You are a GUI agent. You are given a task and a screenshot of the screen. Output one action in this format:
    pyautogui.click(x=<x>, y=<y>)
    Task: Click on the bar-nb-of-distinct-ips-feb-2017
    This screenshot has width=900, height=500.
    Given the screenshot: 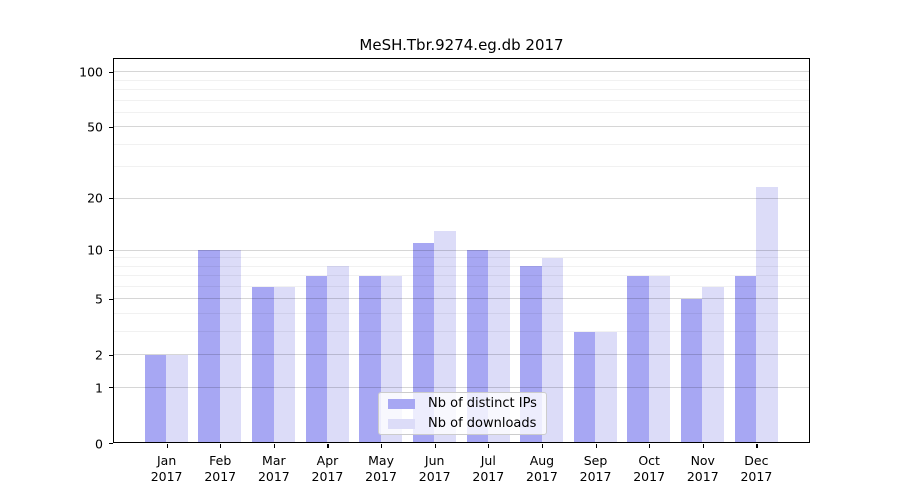 What is the action you would take?
    pyautogui.click(x=209, y=346)
    